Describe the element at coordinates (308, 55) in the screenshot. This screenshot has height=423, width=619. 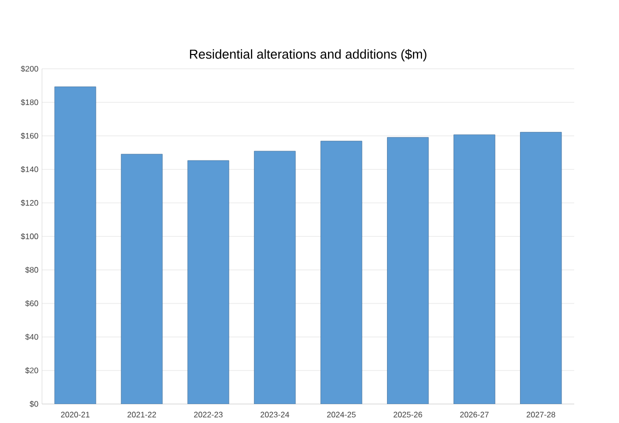
I see `chart-title: Residential alterations and additions ($m)` at that location.